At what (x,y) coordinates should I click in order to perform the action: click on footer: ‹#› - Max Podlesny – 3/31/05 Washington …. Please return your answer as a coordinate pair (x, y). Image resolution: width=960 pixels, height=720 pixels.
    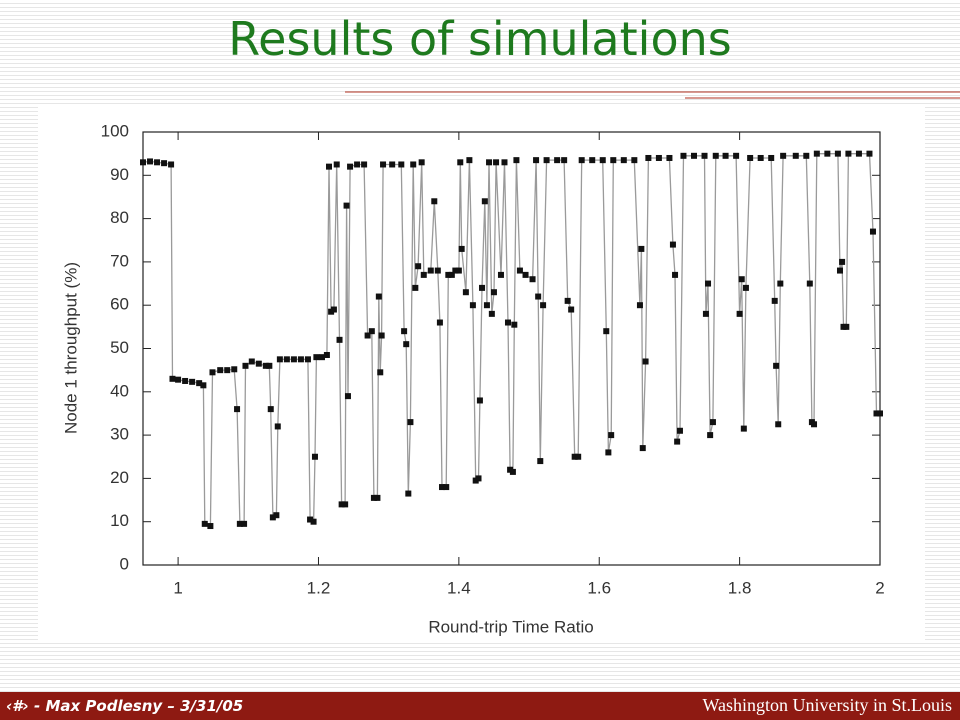
    Looking at the image, I should click on (480, 706).